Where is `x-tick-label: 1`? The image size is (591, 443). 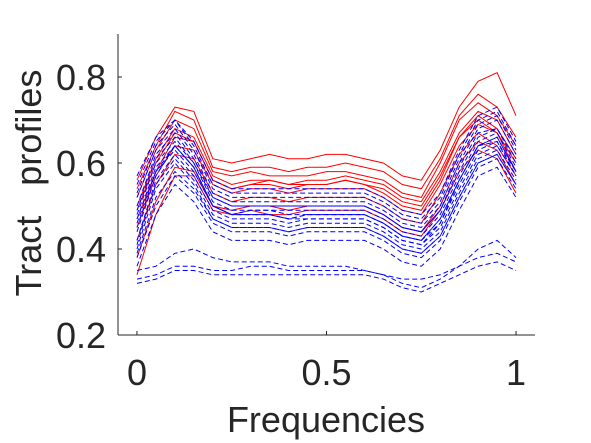 x-tick-label: 1 is located at coordinates (516, 372).